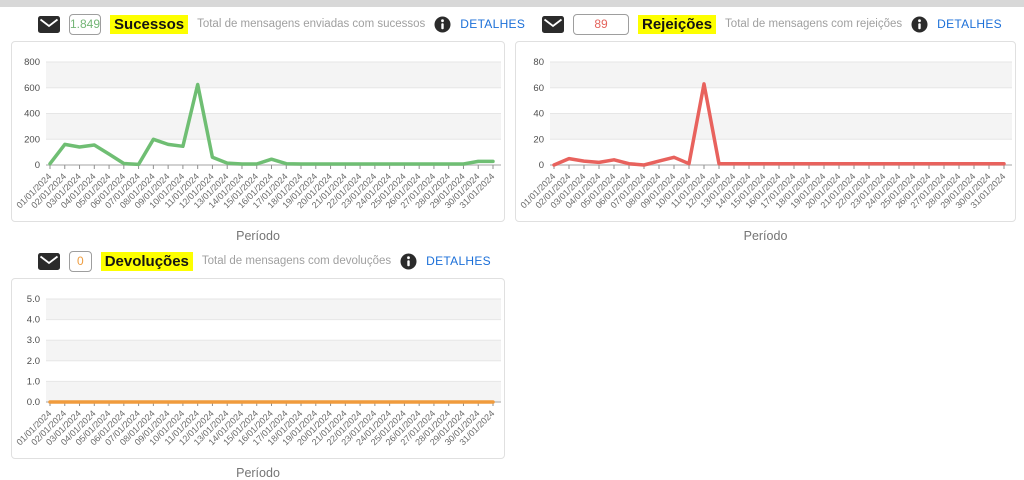  Describe the element at coordinates (33, 361) in the screenshot. I see `svg-text: 2.0` at that location.